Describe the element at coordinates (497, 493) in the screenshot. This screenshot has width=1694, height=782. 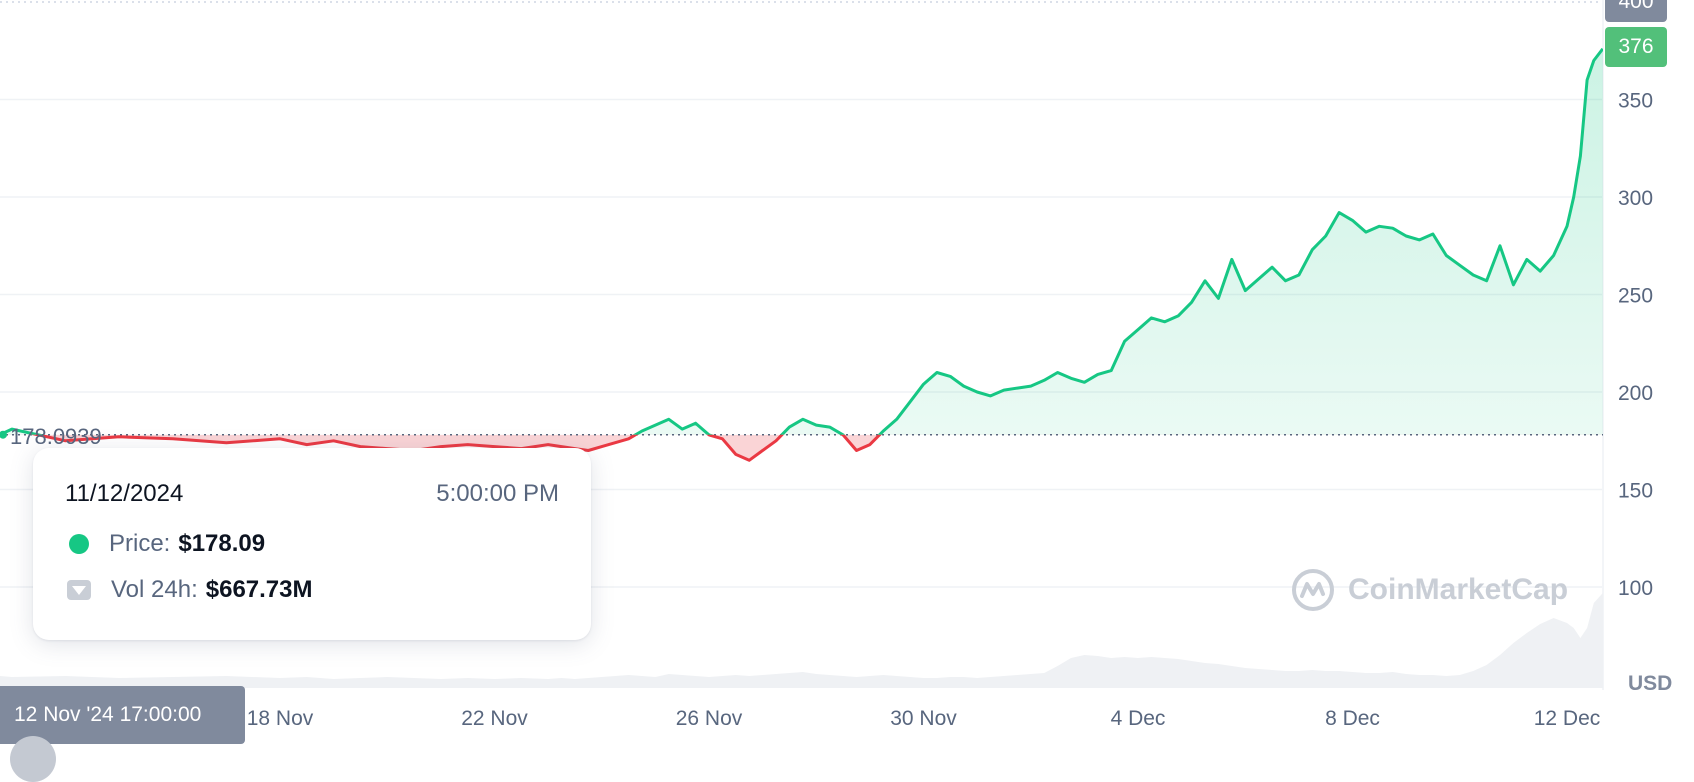
I see `tooltip-time: 5:00:00 PM` at that location.